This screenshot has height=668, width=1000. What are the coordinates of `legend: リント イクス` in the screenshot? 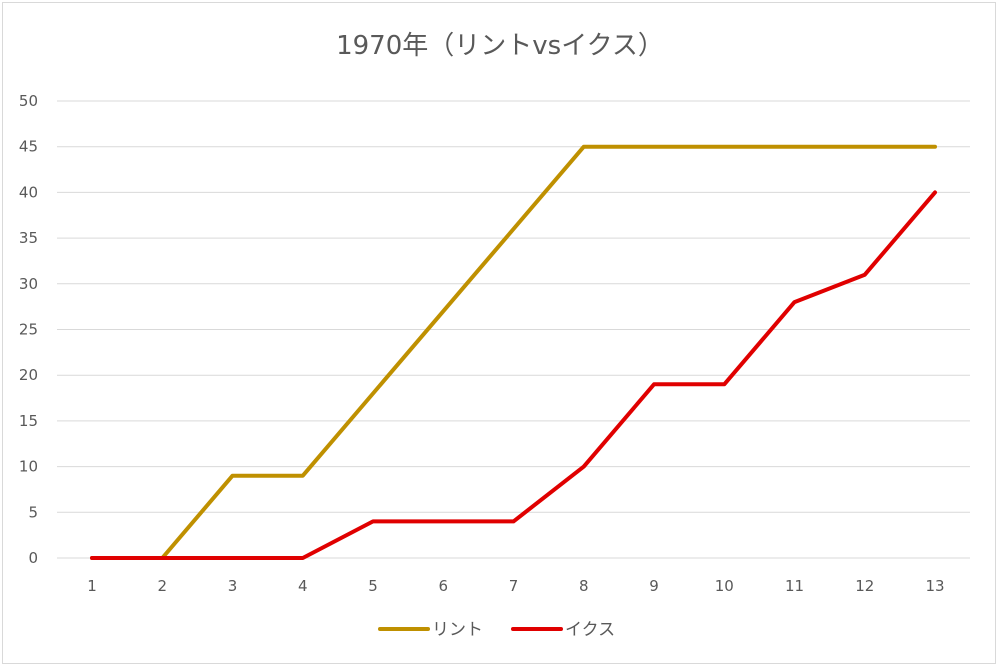 It's located at (496, 630).